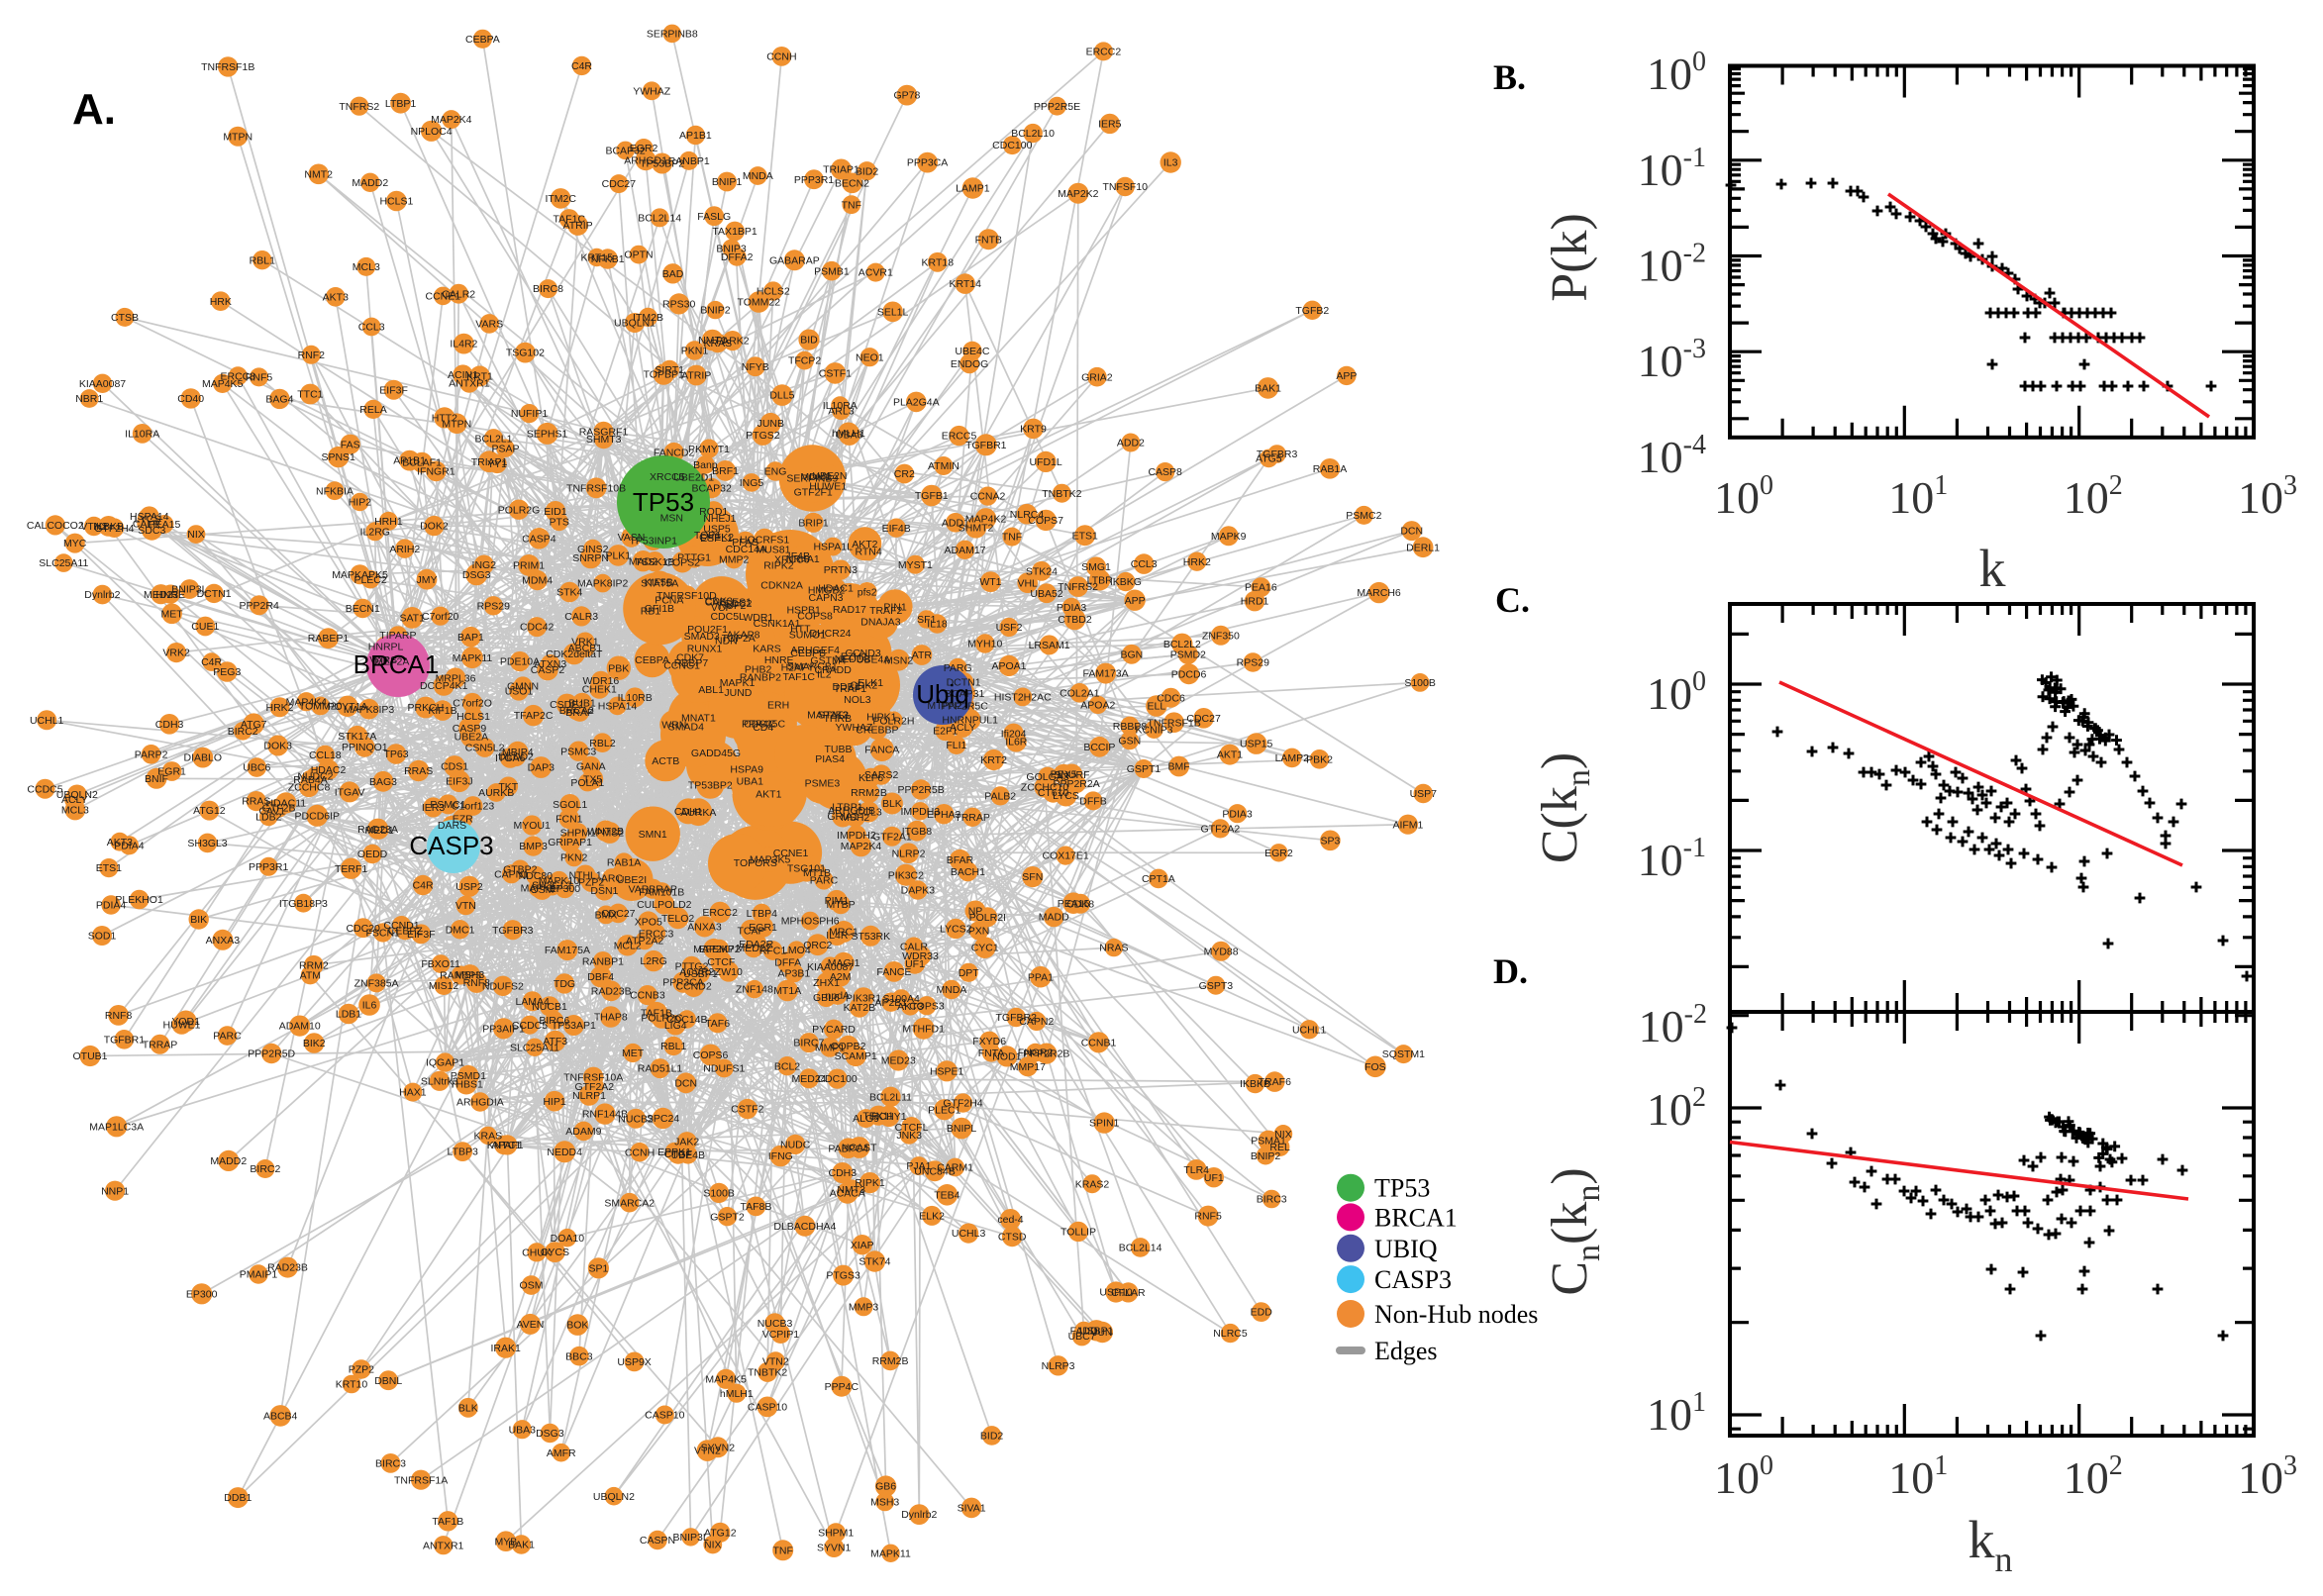  What do you see at coordinates (606, 916) in the screenshot?
I see `svg-text: BMX` at bounding box center [606, 916].